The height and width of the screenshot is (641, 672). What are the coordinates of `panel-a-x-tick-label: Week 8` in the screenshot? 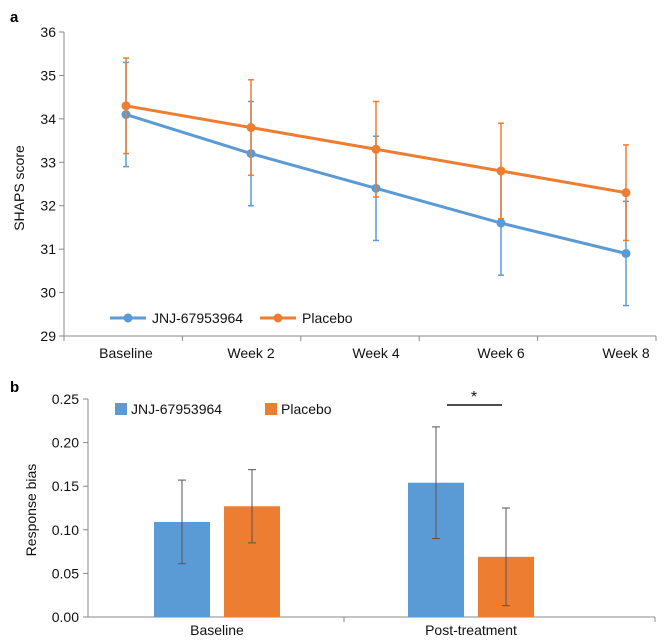 It's located at (625, 353).